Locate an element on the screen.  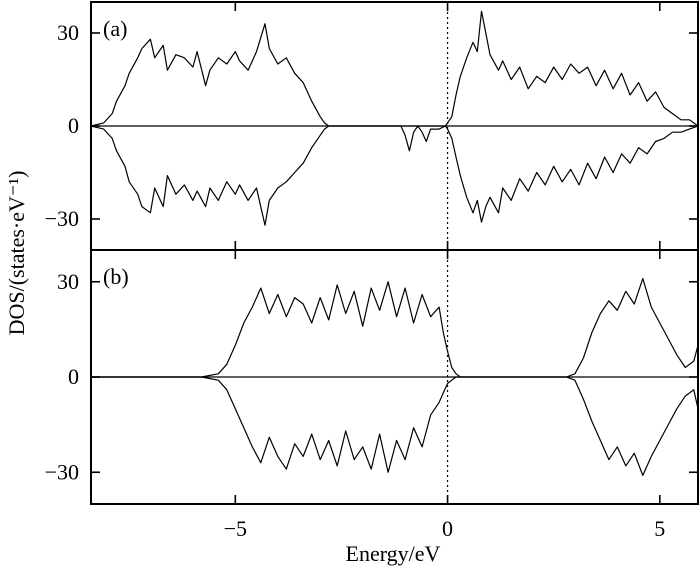
panel-label: (b) is located at coordinates (116, 276).